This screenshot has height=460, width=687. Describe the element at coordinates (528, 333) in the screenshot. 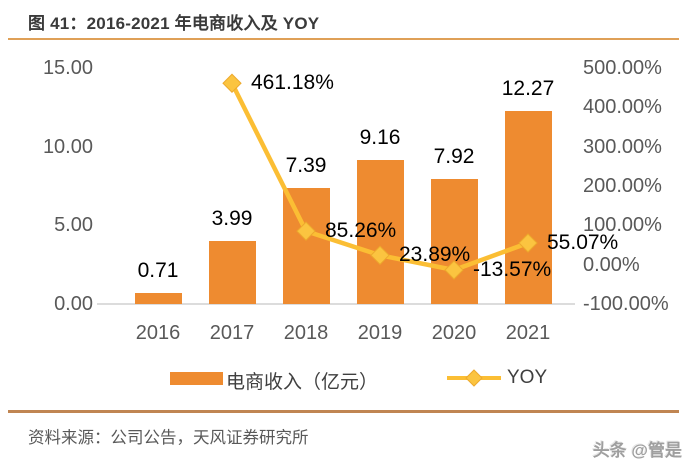

I see `x-axis-label-2021: 2021` at that location.